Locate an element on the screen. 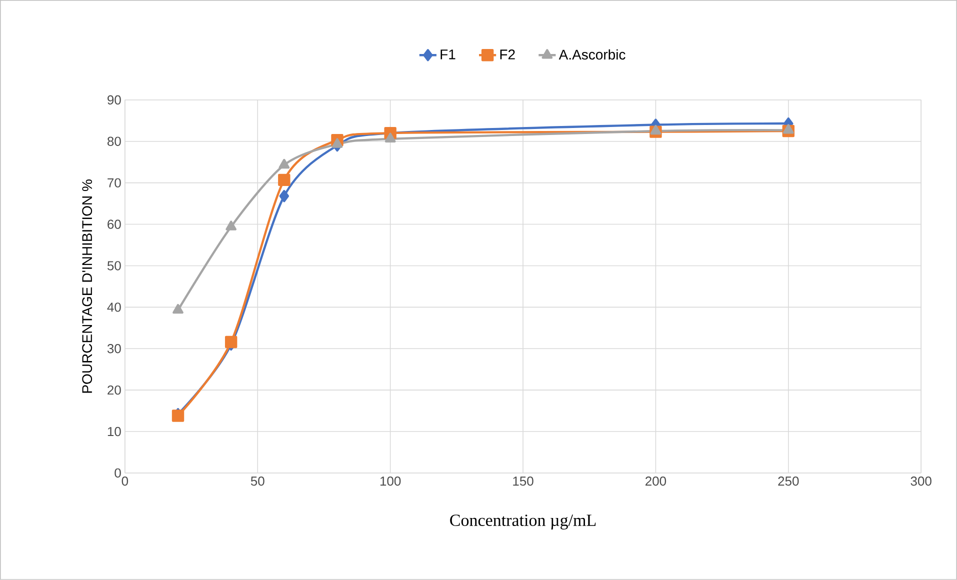 Image resolution: width=957 pixels, height=580 pixels. x-tick-label: 300 is located at coordinates (921, 481).